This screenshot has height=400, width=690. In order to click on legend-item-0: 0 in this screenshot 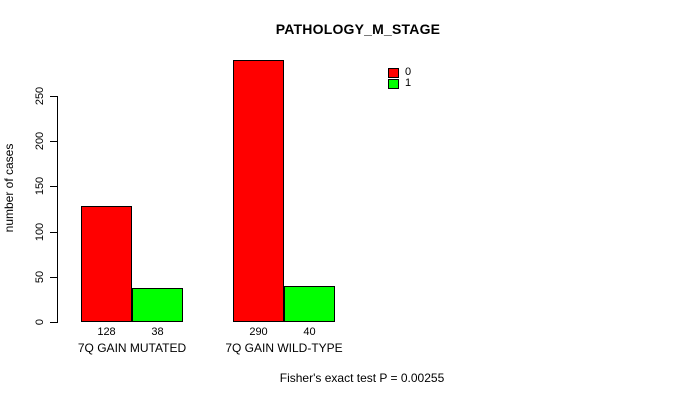, I will do `click(399, 72)`.